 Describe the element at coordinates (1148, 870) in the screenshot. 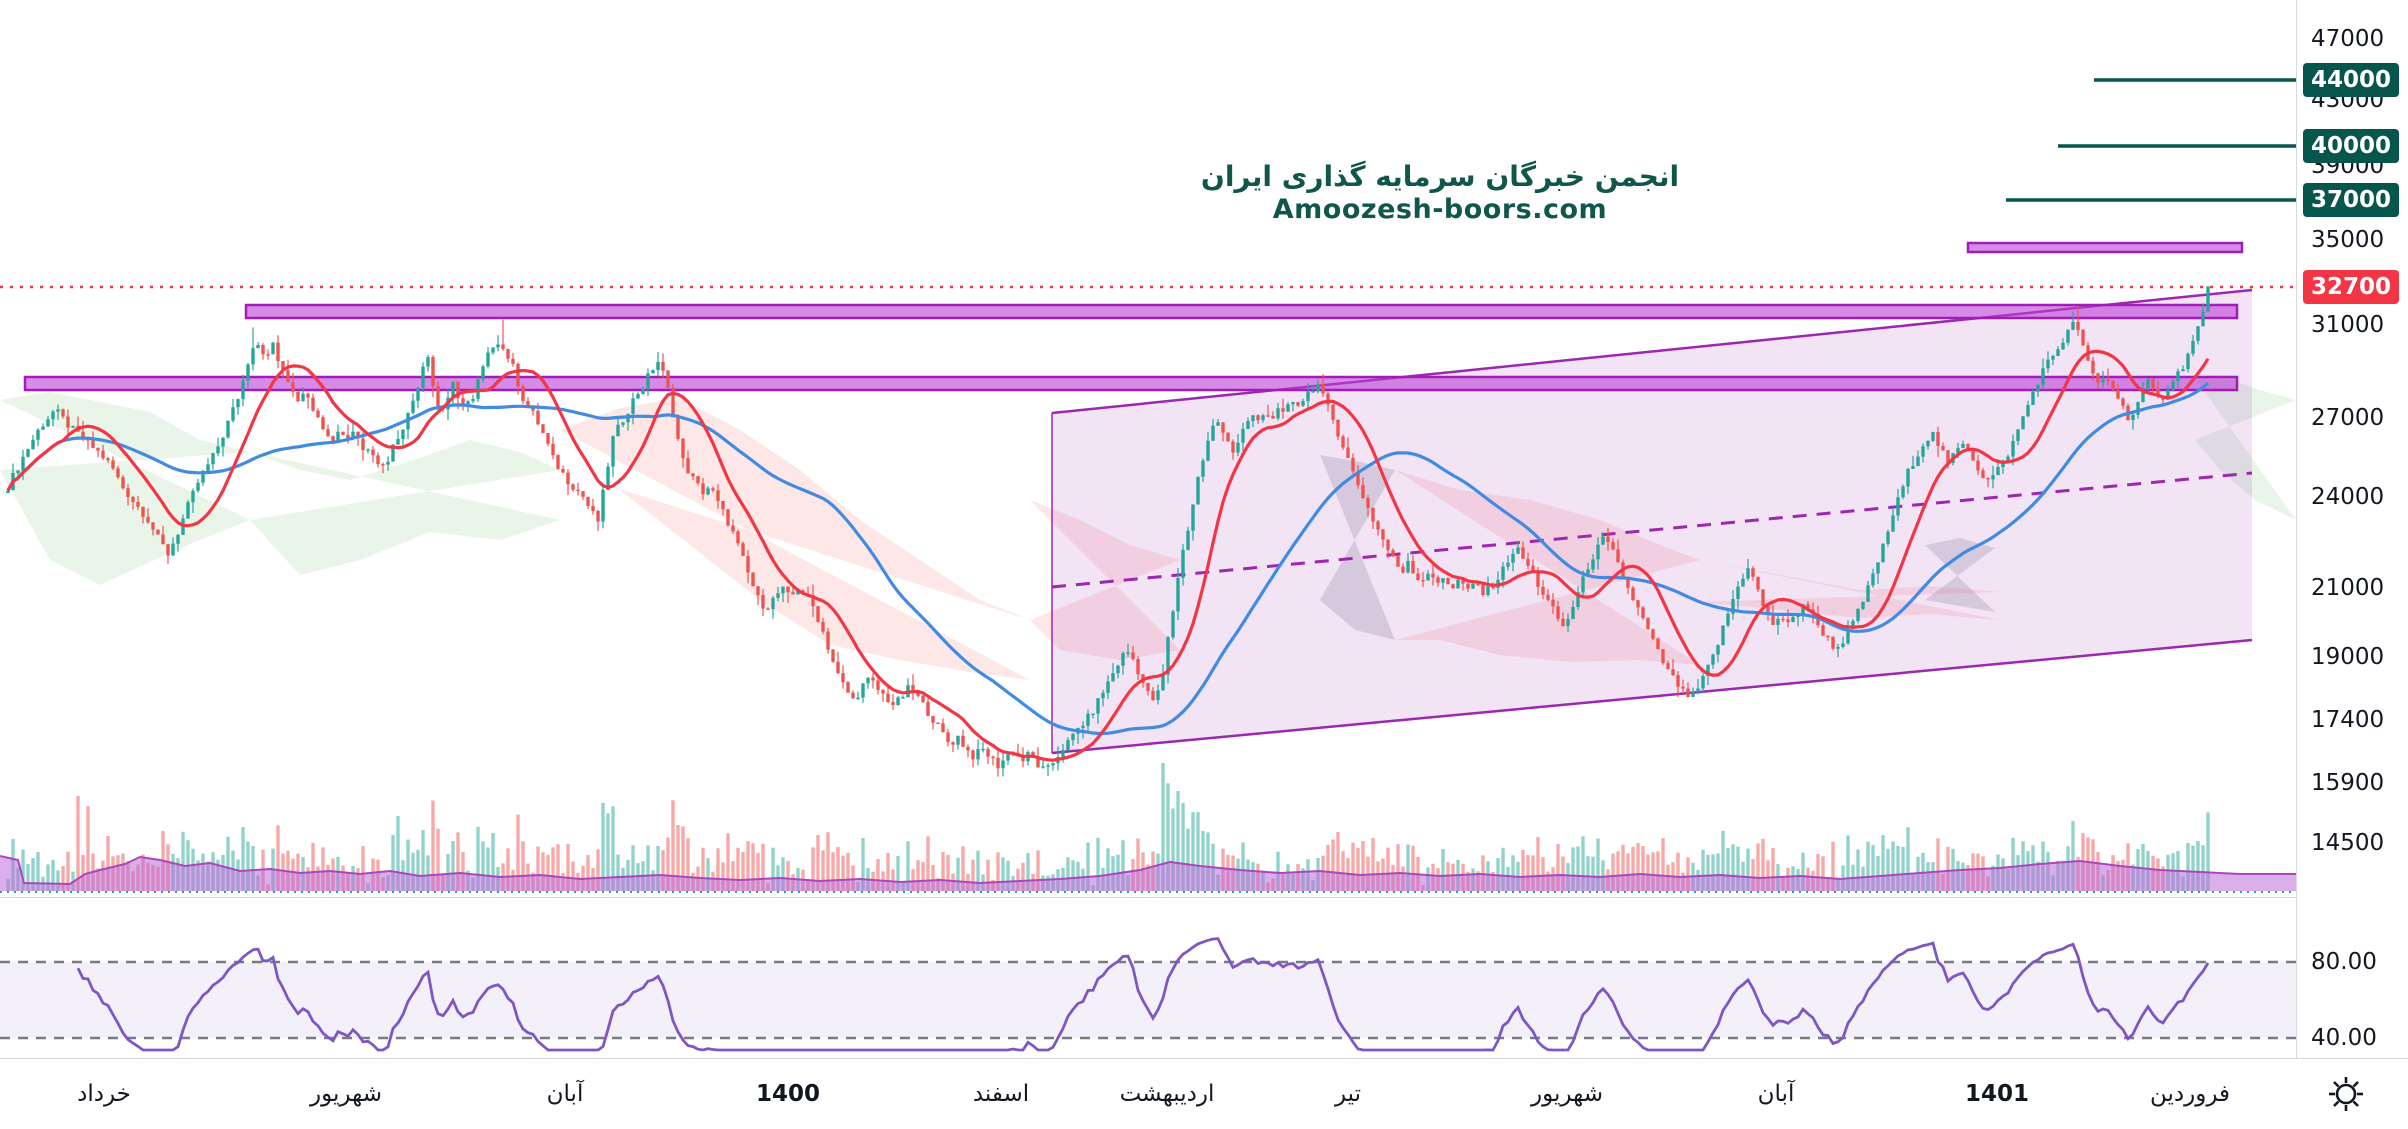

I see `volume-ma-area-top` at that location.